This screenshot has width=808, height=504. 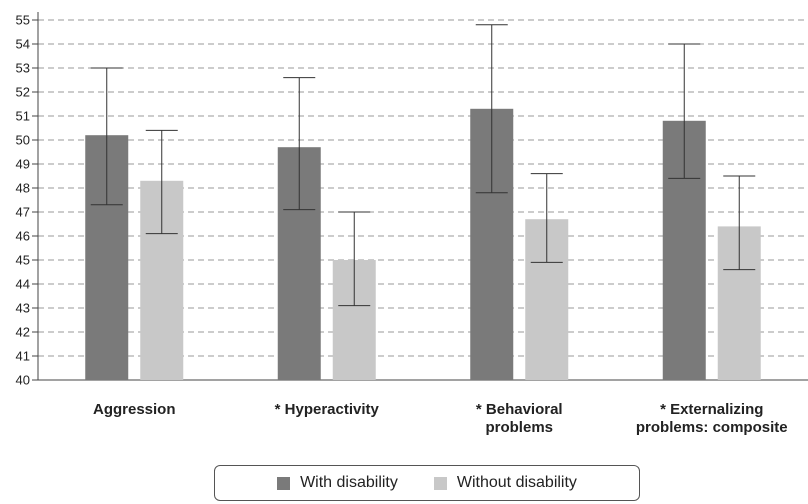 I want to click on y-tick-label: 55, so click(x=23, y=20).